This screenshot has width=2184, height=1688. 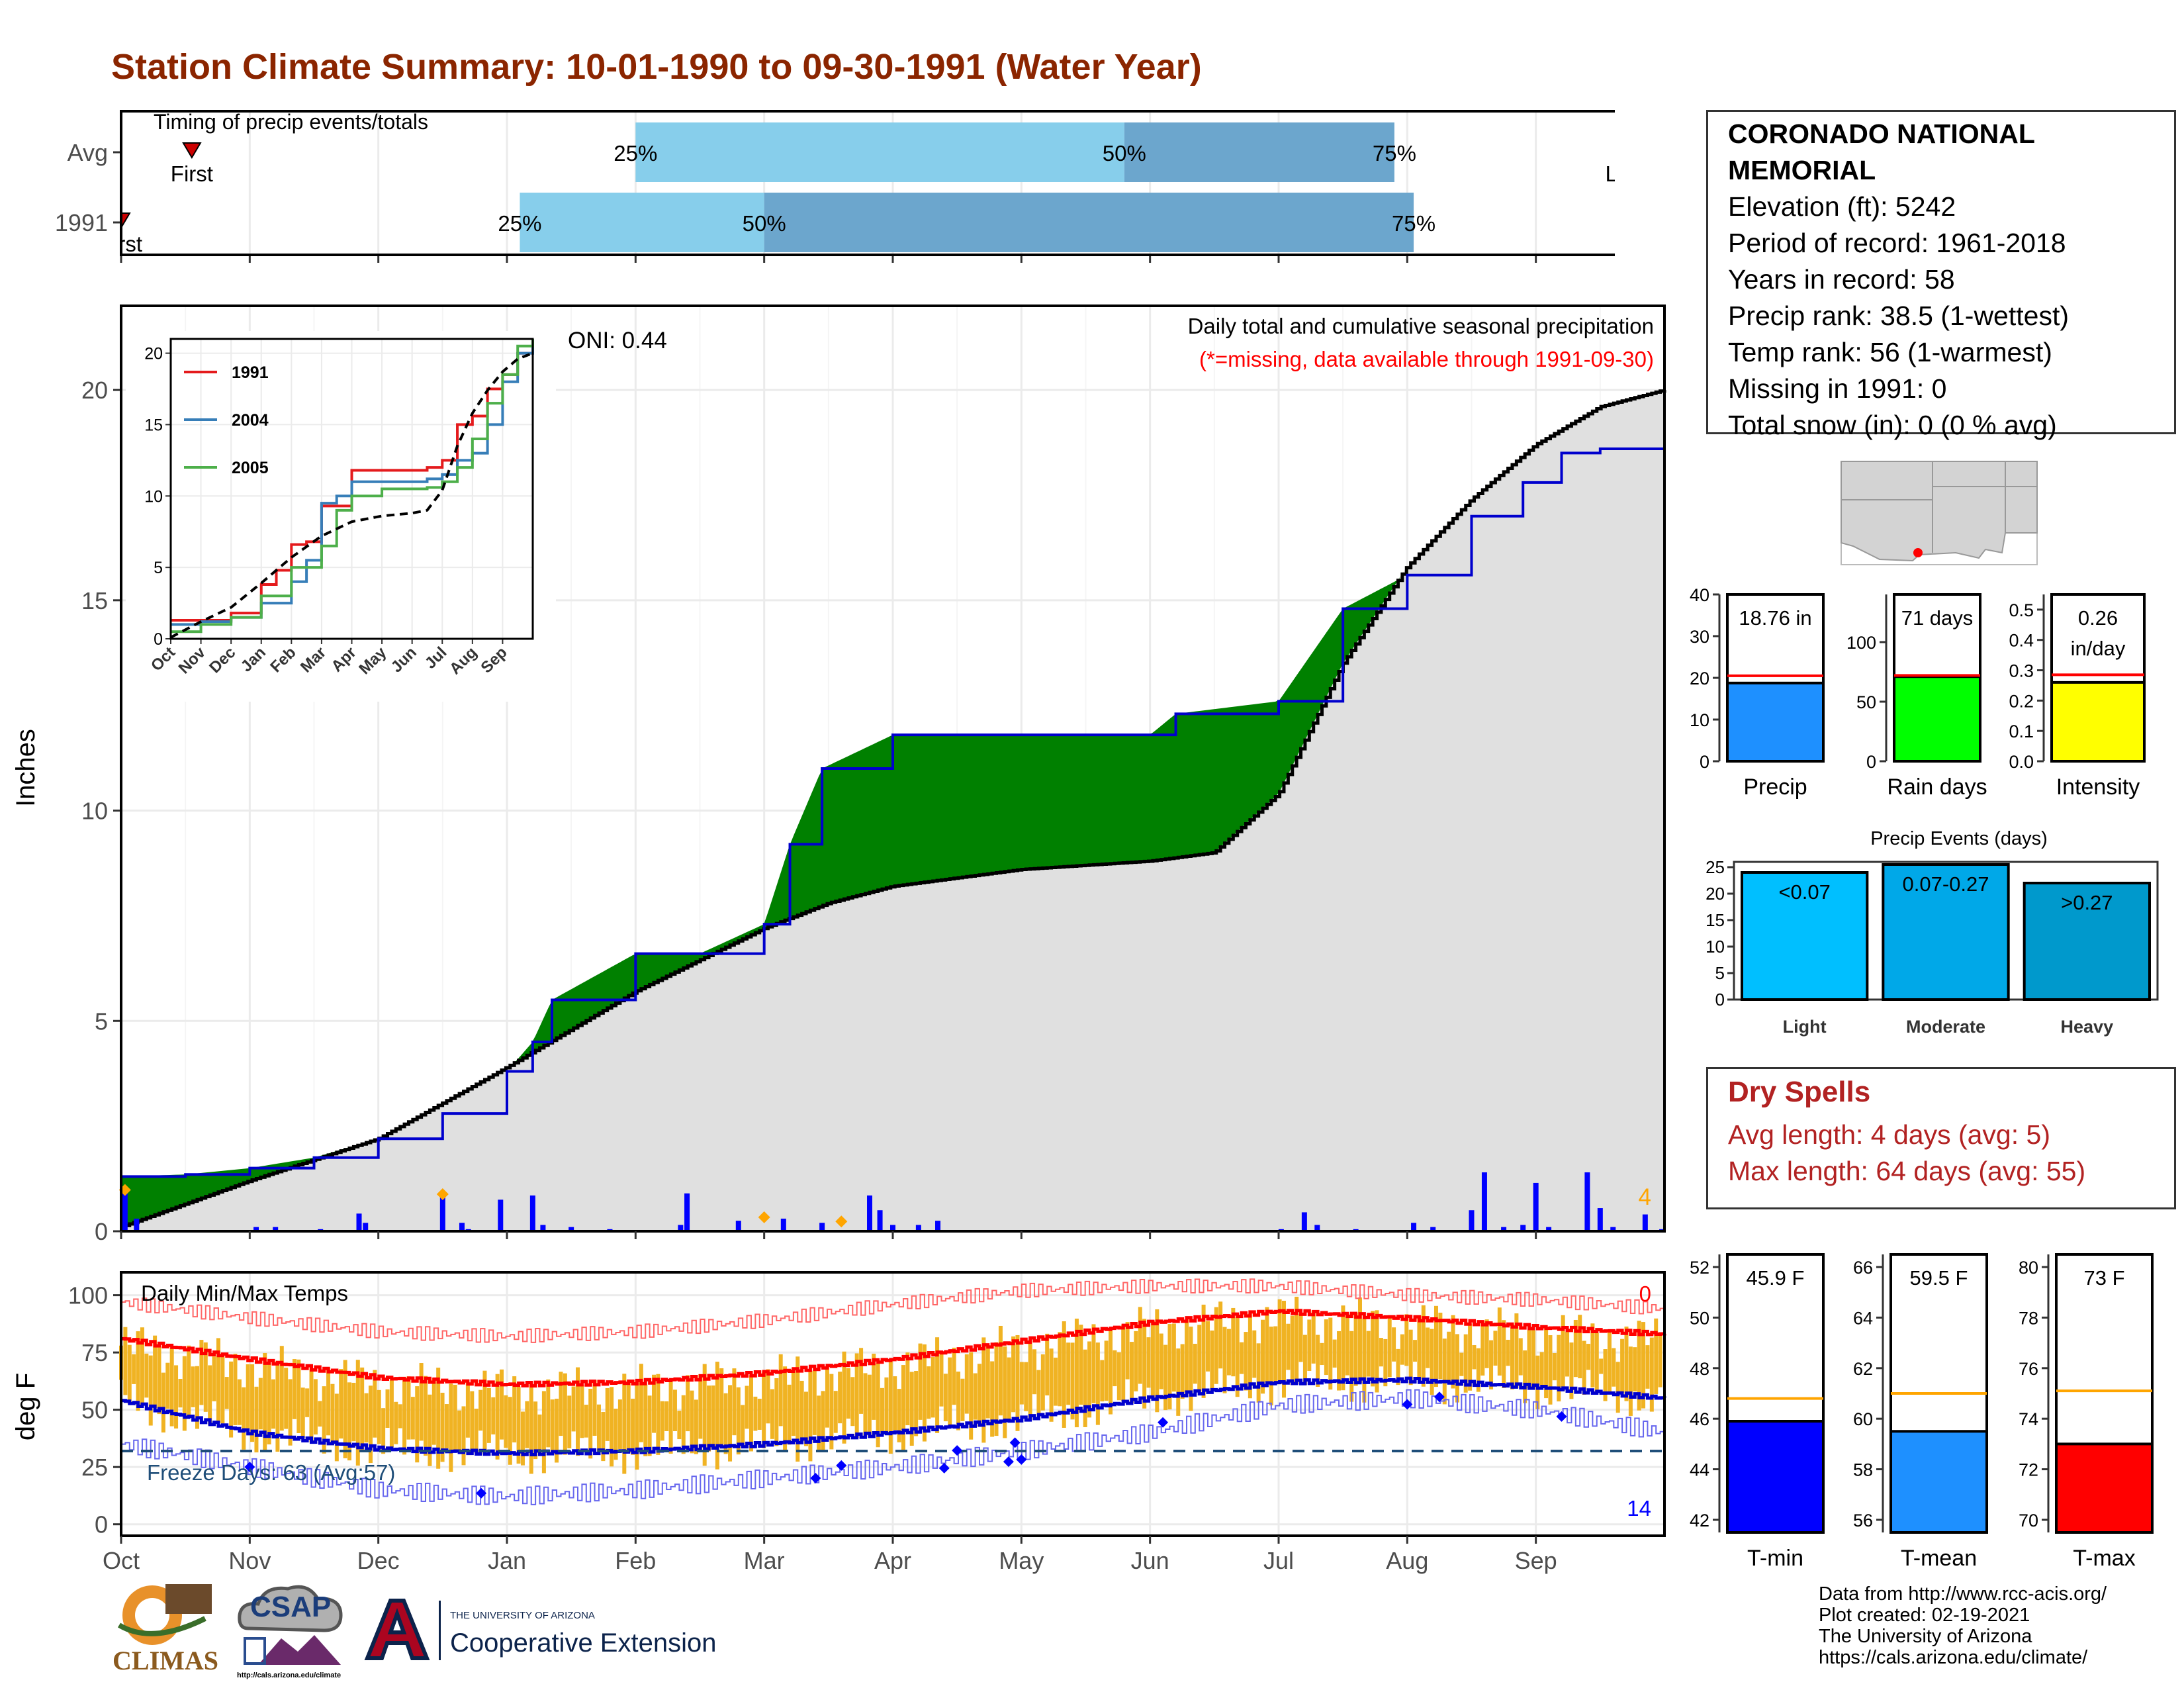 I want to click on events-y-tick-label: 25, so click(x=1715, y=867).